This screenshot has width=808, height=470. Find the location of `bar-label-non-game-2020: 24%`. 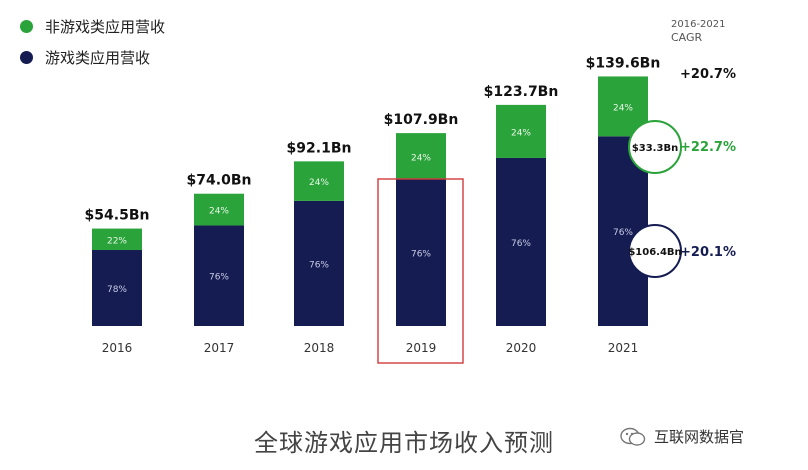

bar-label-non-game-2020: 24% is located at coordinates (521, 133).